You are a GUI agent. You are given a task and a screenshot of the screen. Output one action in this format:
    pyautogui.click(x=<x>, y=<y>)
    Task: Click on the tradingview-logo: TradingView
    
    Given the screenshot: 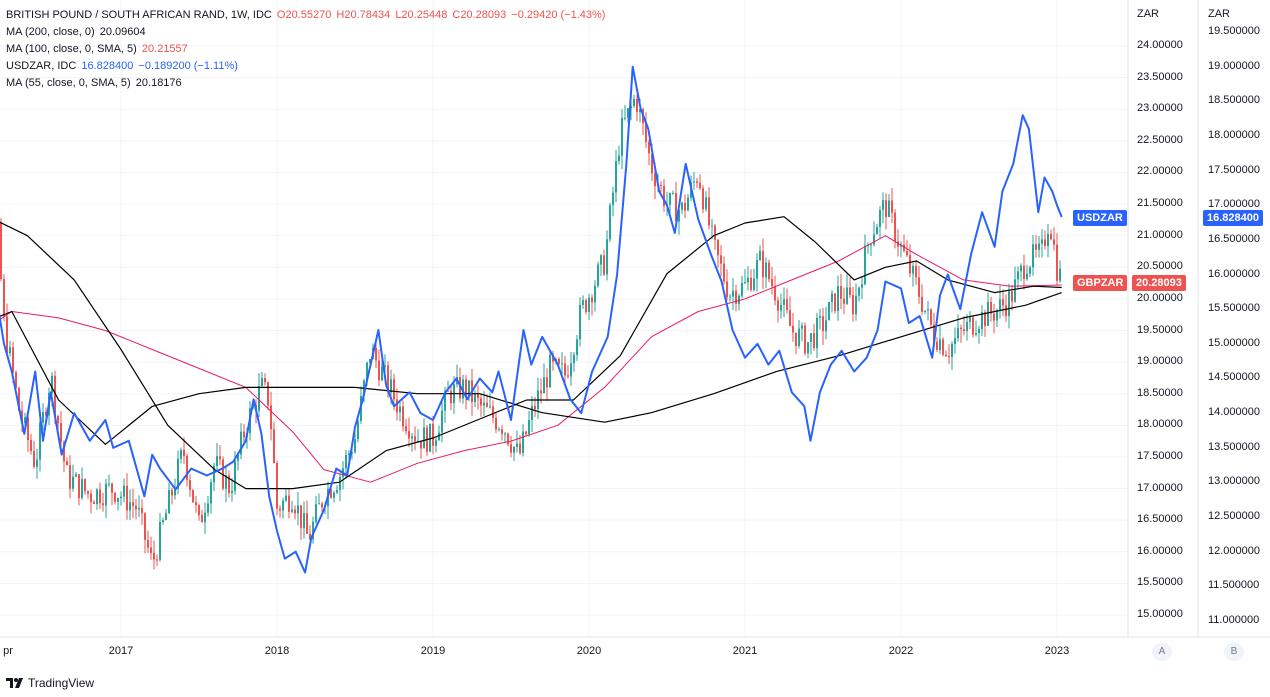 What is the action you would take?
    pyautogui.click(x=50, y=683)
    